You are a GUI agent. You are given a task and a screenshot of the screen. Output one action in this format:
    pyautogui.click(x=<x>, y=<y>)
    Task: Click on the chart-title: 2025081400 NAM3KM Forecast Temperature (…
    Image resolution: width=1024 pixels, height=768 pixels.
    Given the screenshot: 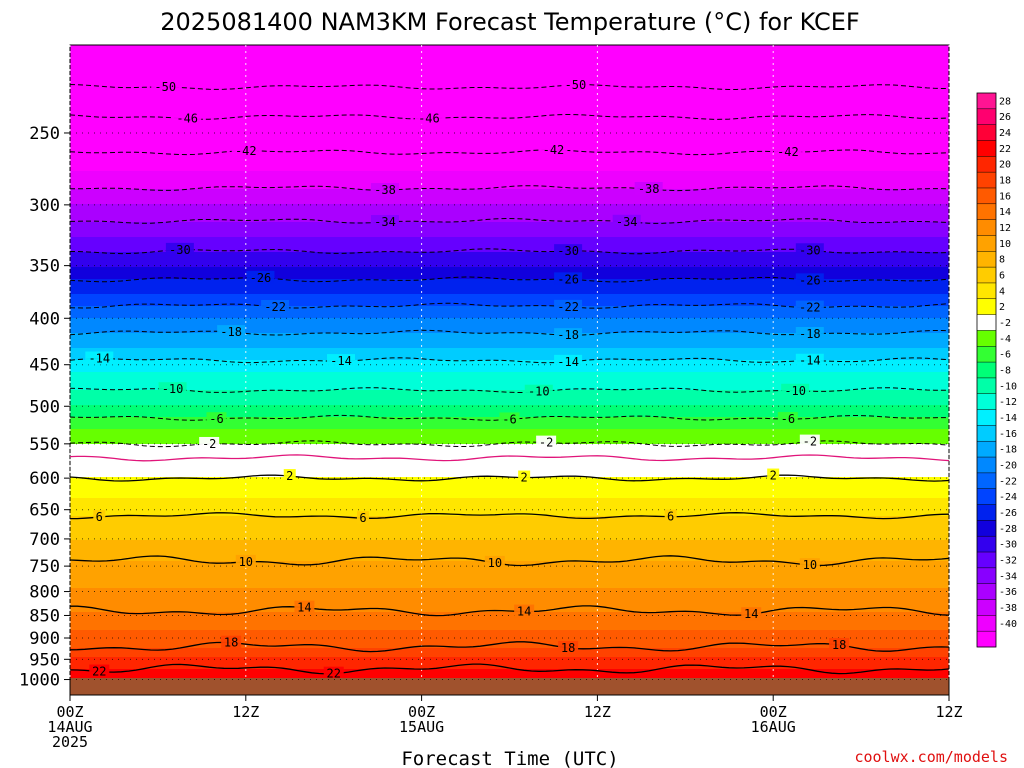 What is the action you would take?
    pyautogui.click(x=509, y=22)
    